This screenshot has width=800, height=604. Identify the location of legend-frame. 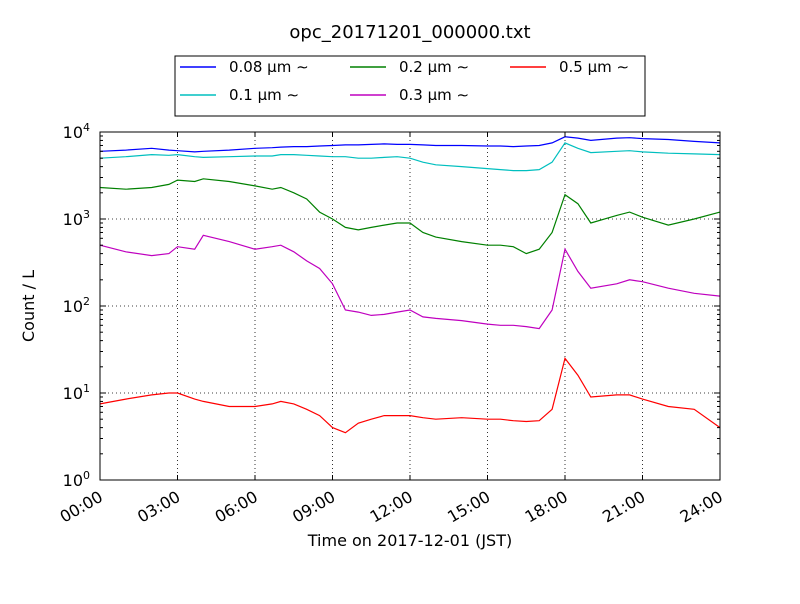
(410, 86).